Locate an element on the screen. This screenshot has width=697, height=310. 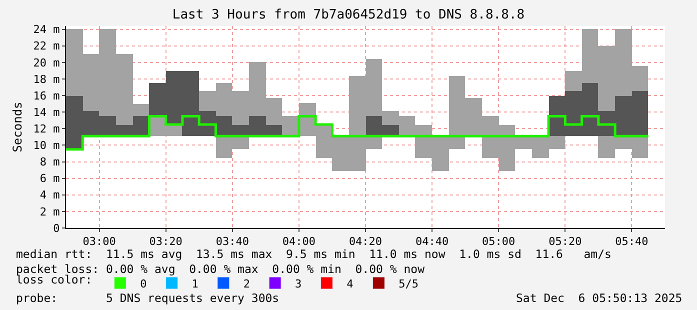
y-axis-title: Seconds is located at coordinates (17, 127).